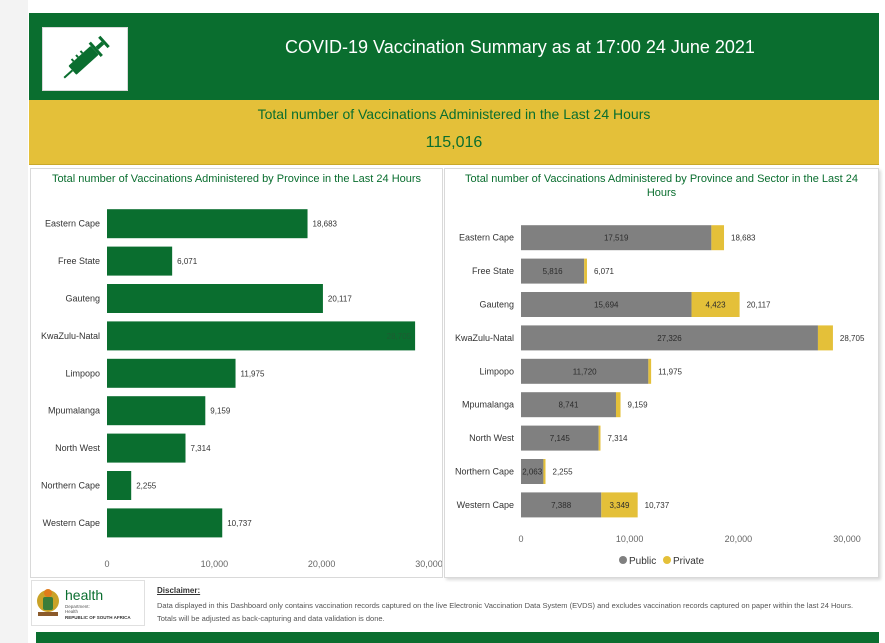 This screenshot has height=643, width=885. I want to click on data-label: 6,071, so click(187, 261).